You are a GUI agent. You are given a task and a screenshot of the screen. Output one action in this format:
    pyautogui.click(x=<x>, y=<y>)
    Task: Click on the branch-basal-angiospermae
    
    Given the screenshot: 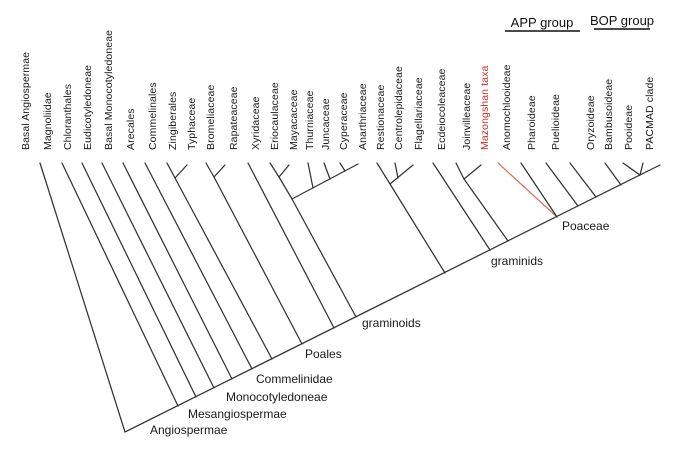 What is the action you would take?
    pyautogui.click(x=82, y=297)
    